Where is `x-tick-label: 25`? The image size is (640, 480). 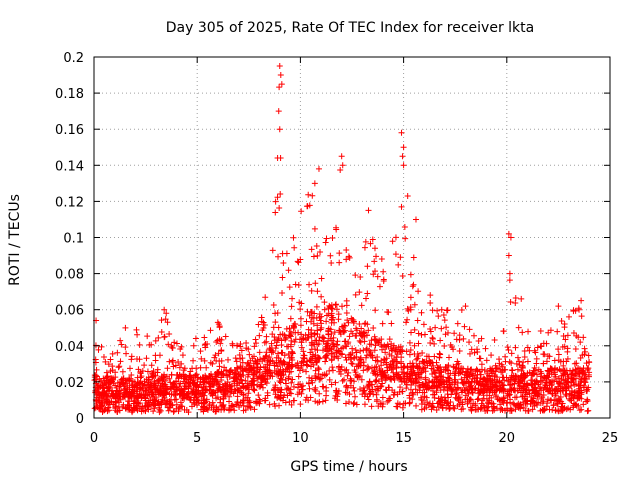
x-tick-label: 25 is located at coordinates (610, 438).